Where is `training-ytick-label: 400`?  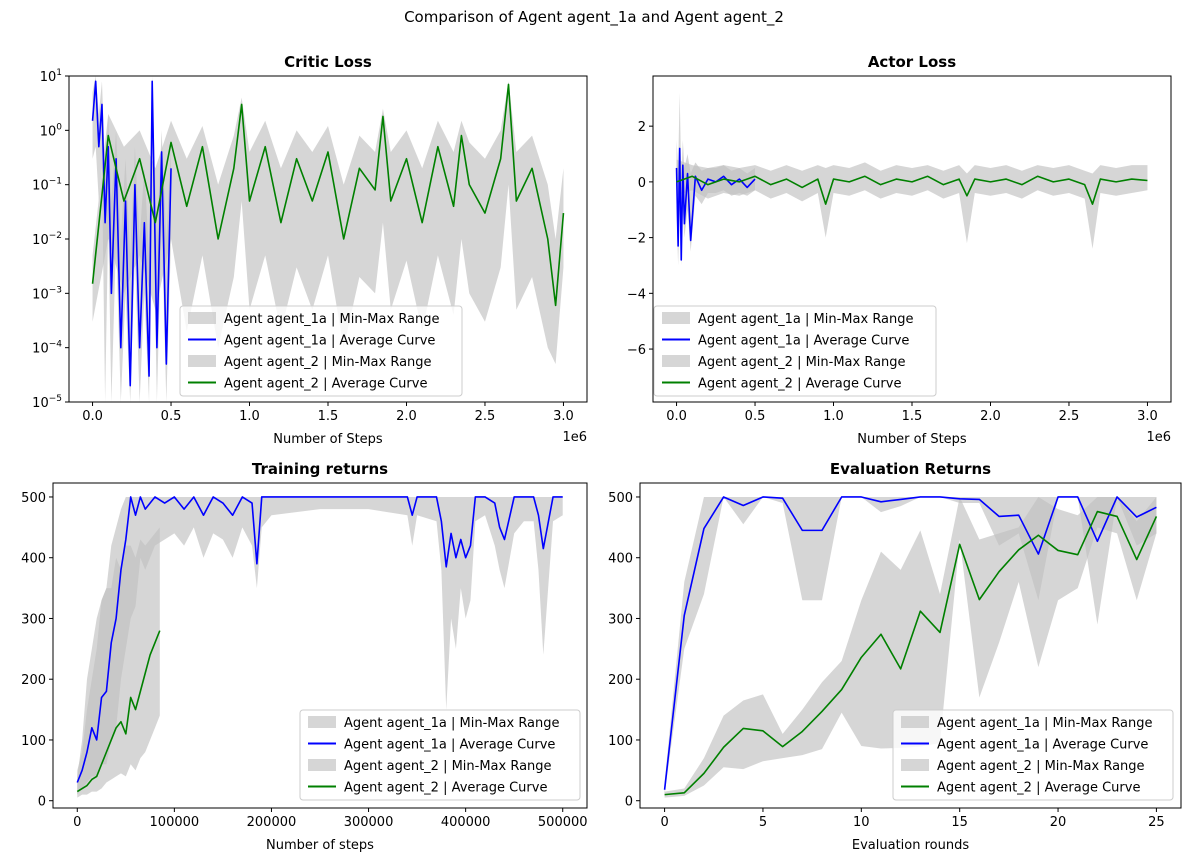 training-ytick-label: 400 is located at coordinates (33, 559).